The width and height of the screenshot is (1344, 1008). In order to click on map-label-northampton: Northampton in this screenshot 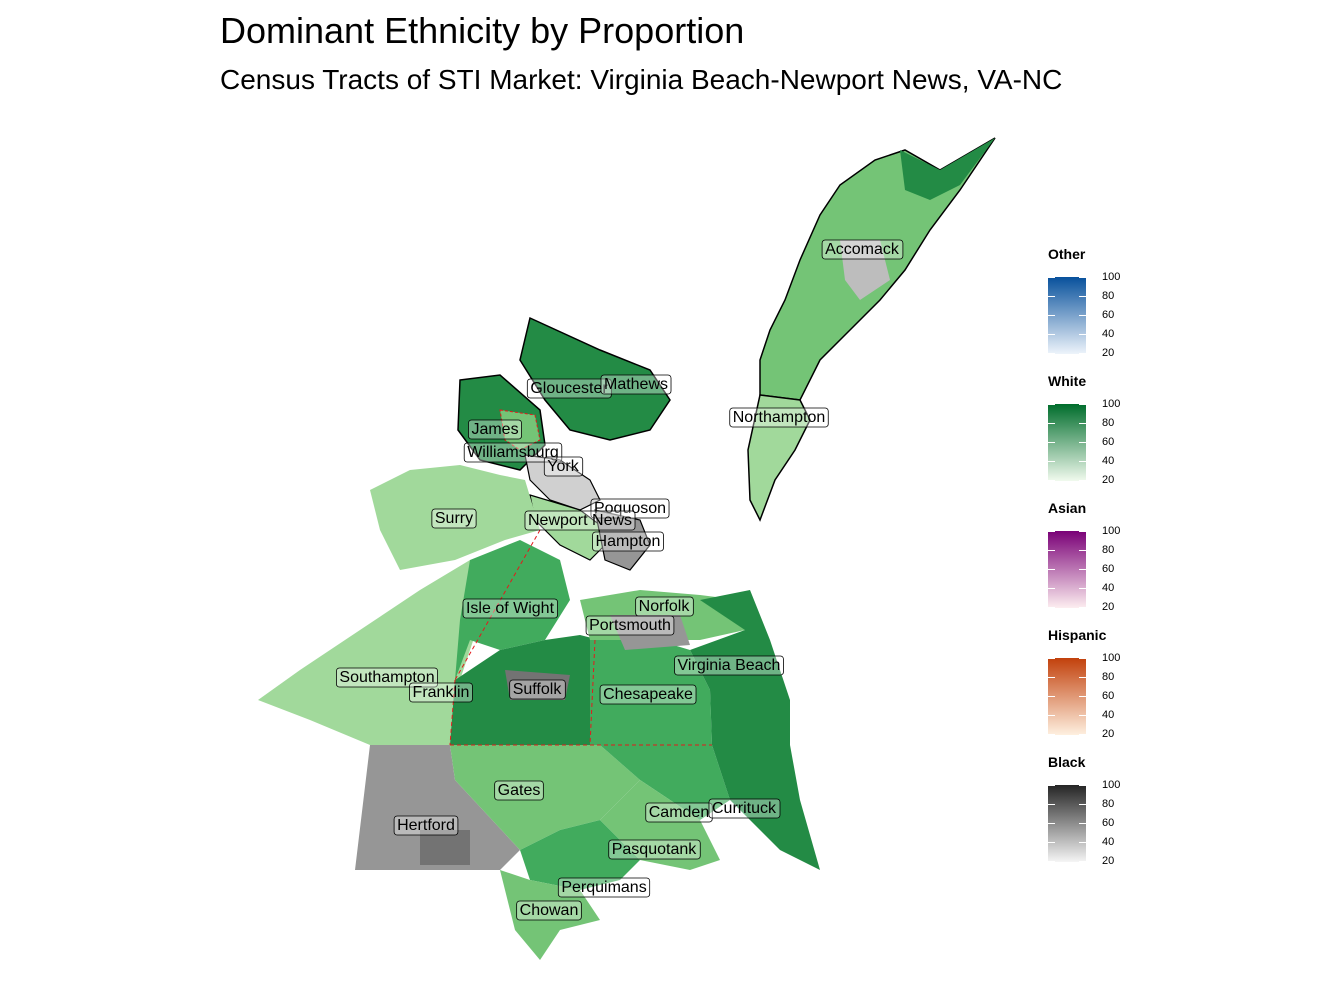, I will do `click(779, 417)`.